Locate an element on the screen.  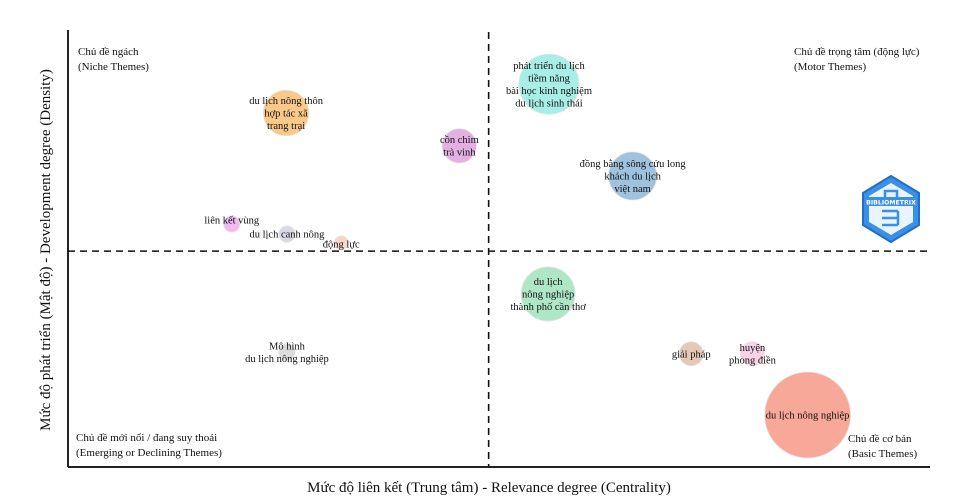
bubble-label: nông nghiệp is located at coordinates (548, 294).